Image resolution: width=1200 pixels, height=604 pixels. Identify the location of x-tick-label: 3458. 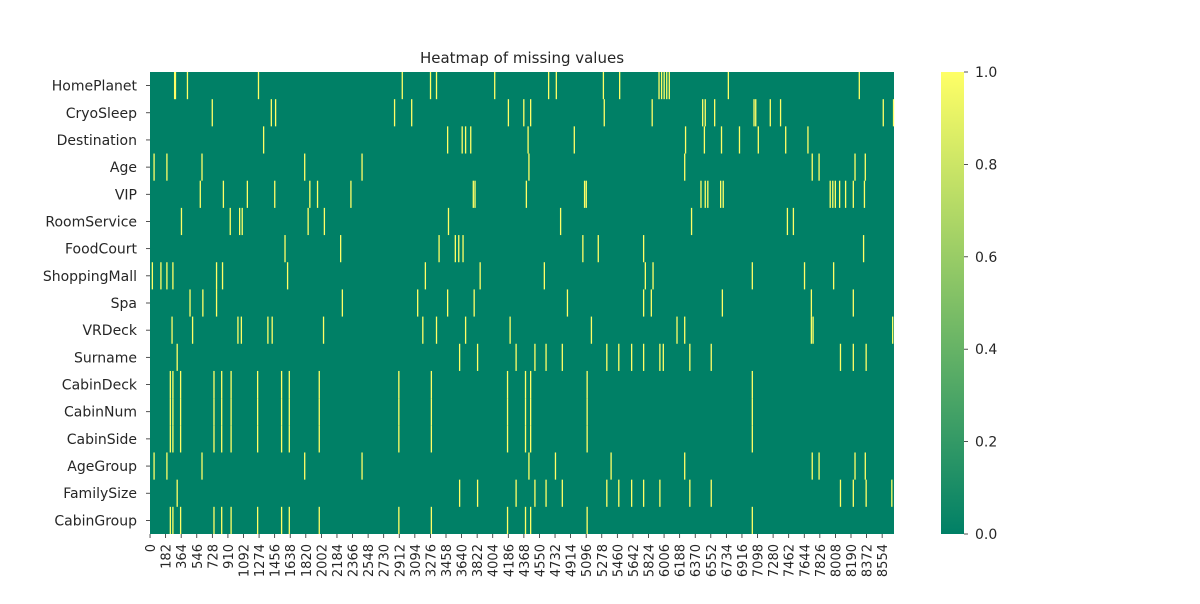
(447, 560).